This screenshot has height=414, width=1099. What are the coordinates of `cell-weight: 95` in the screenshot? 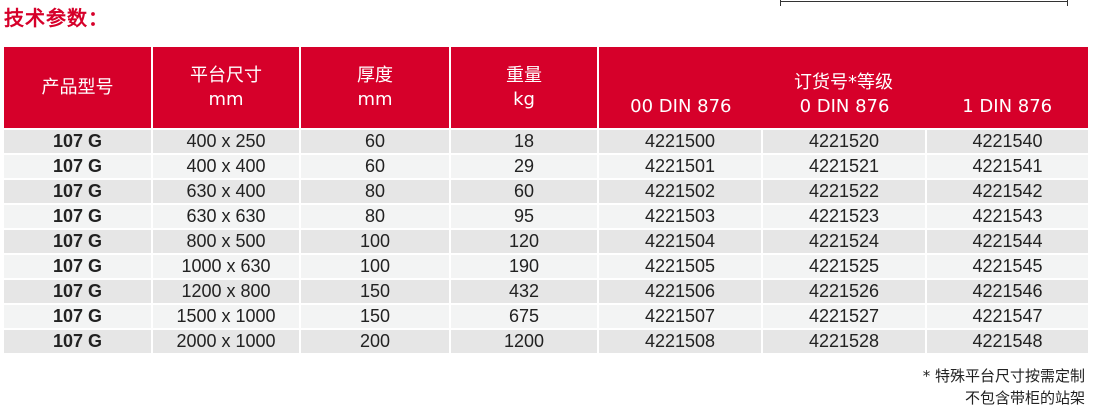 It's located at (524, 216).